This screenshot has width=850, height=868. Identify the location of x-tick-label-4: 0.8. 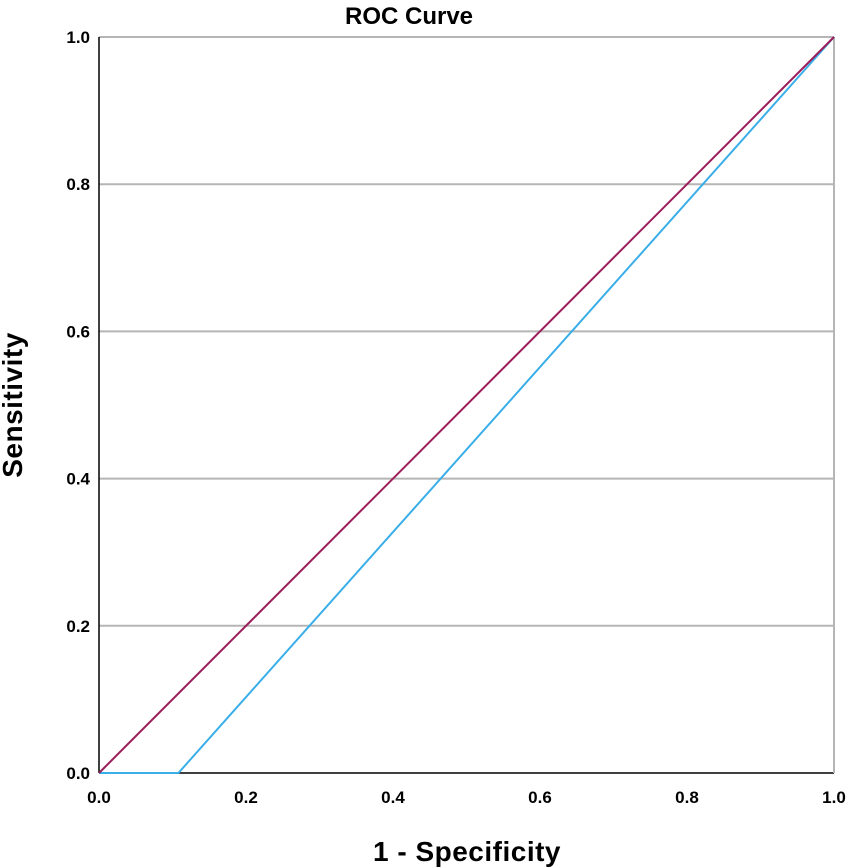
(687, 797).